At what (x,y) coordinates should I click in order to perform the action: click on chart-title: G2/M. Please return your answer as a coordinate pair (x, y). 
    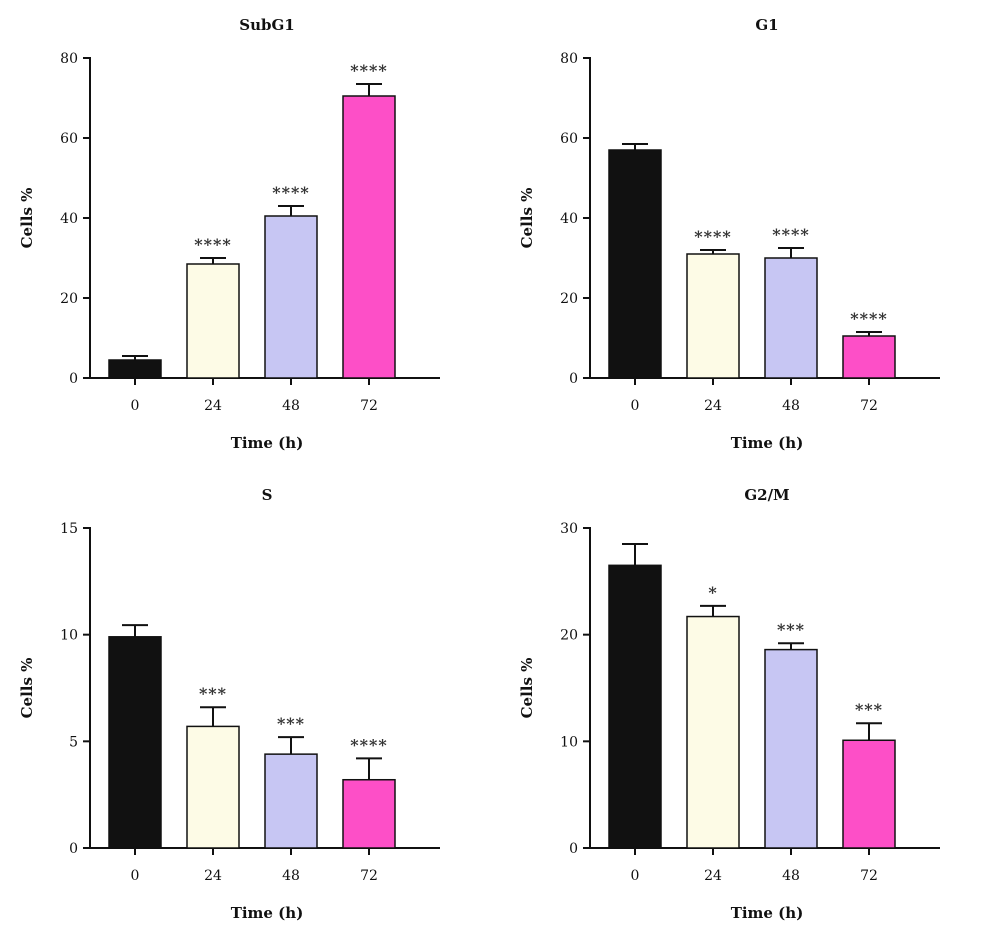
    Looking at the image, I should click on (766, 495).